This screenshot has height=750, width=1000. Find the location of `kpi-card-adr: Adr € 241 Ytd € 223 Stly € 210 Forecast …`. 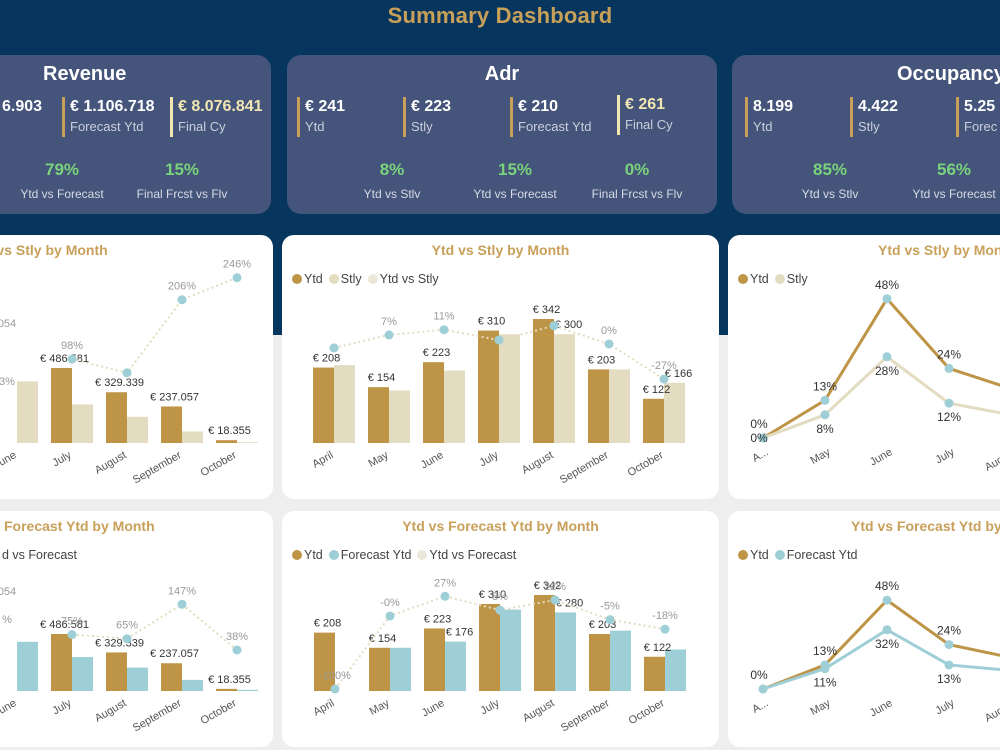

kpi-card-adr: Adr € 241 Ytd € 223 Stly € 210 Forecast … is located at coordinates (502, 134).